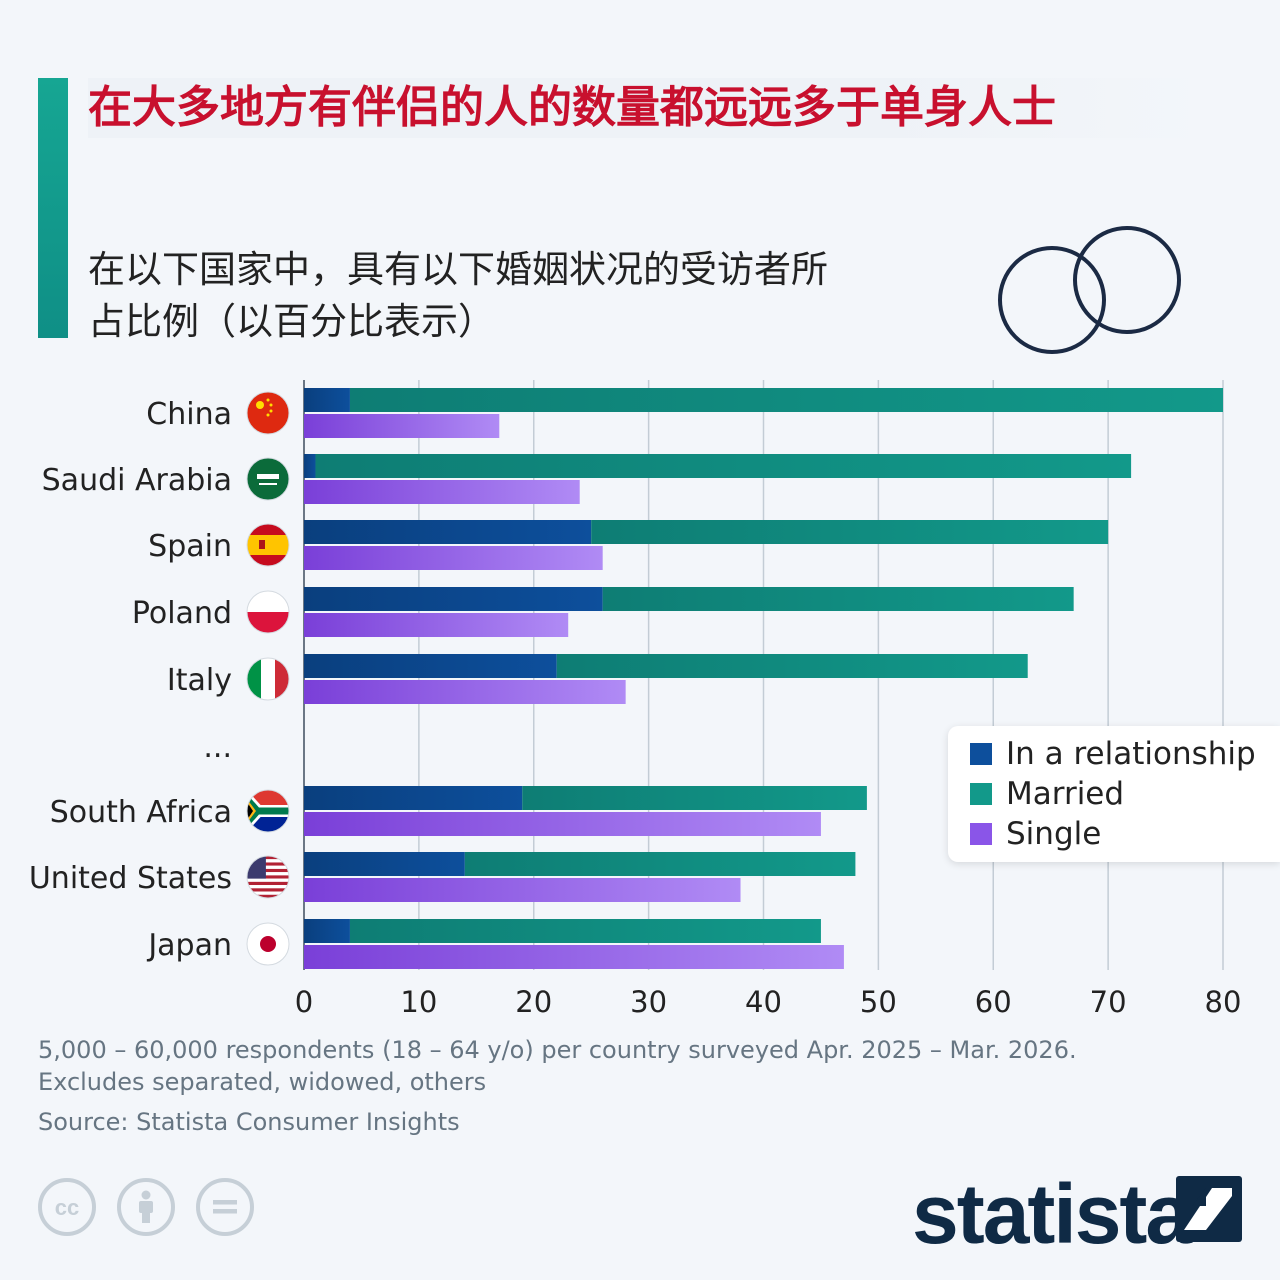 The width and height of the screenshot is (1280, 1280). I want to click on bar-relationship-japan, so click(327, 931).